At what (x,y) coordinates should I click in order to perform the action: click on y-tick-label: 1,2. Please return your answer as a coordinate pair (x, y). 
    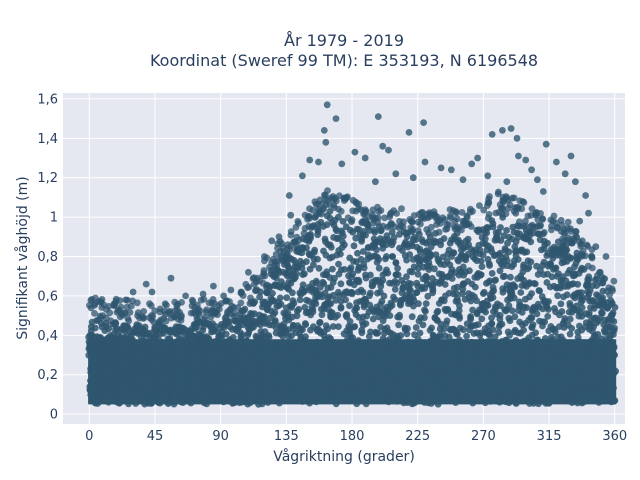
    Looking at the image, I should click on (47, 178).